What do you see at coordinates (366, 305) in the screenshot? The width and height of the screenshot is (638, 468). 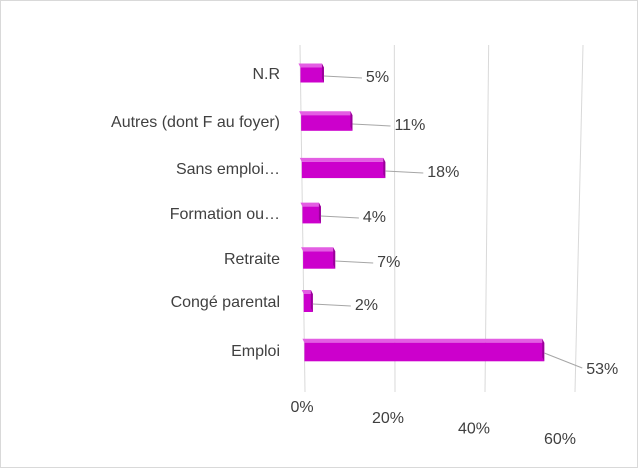 I see `data-label: 2%` at bounding box center [366, 305].